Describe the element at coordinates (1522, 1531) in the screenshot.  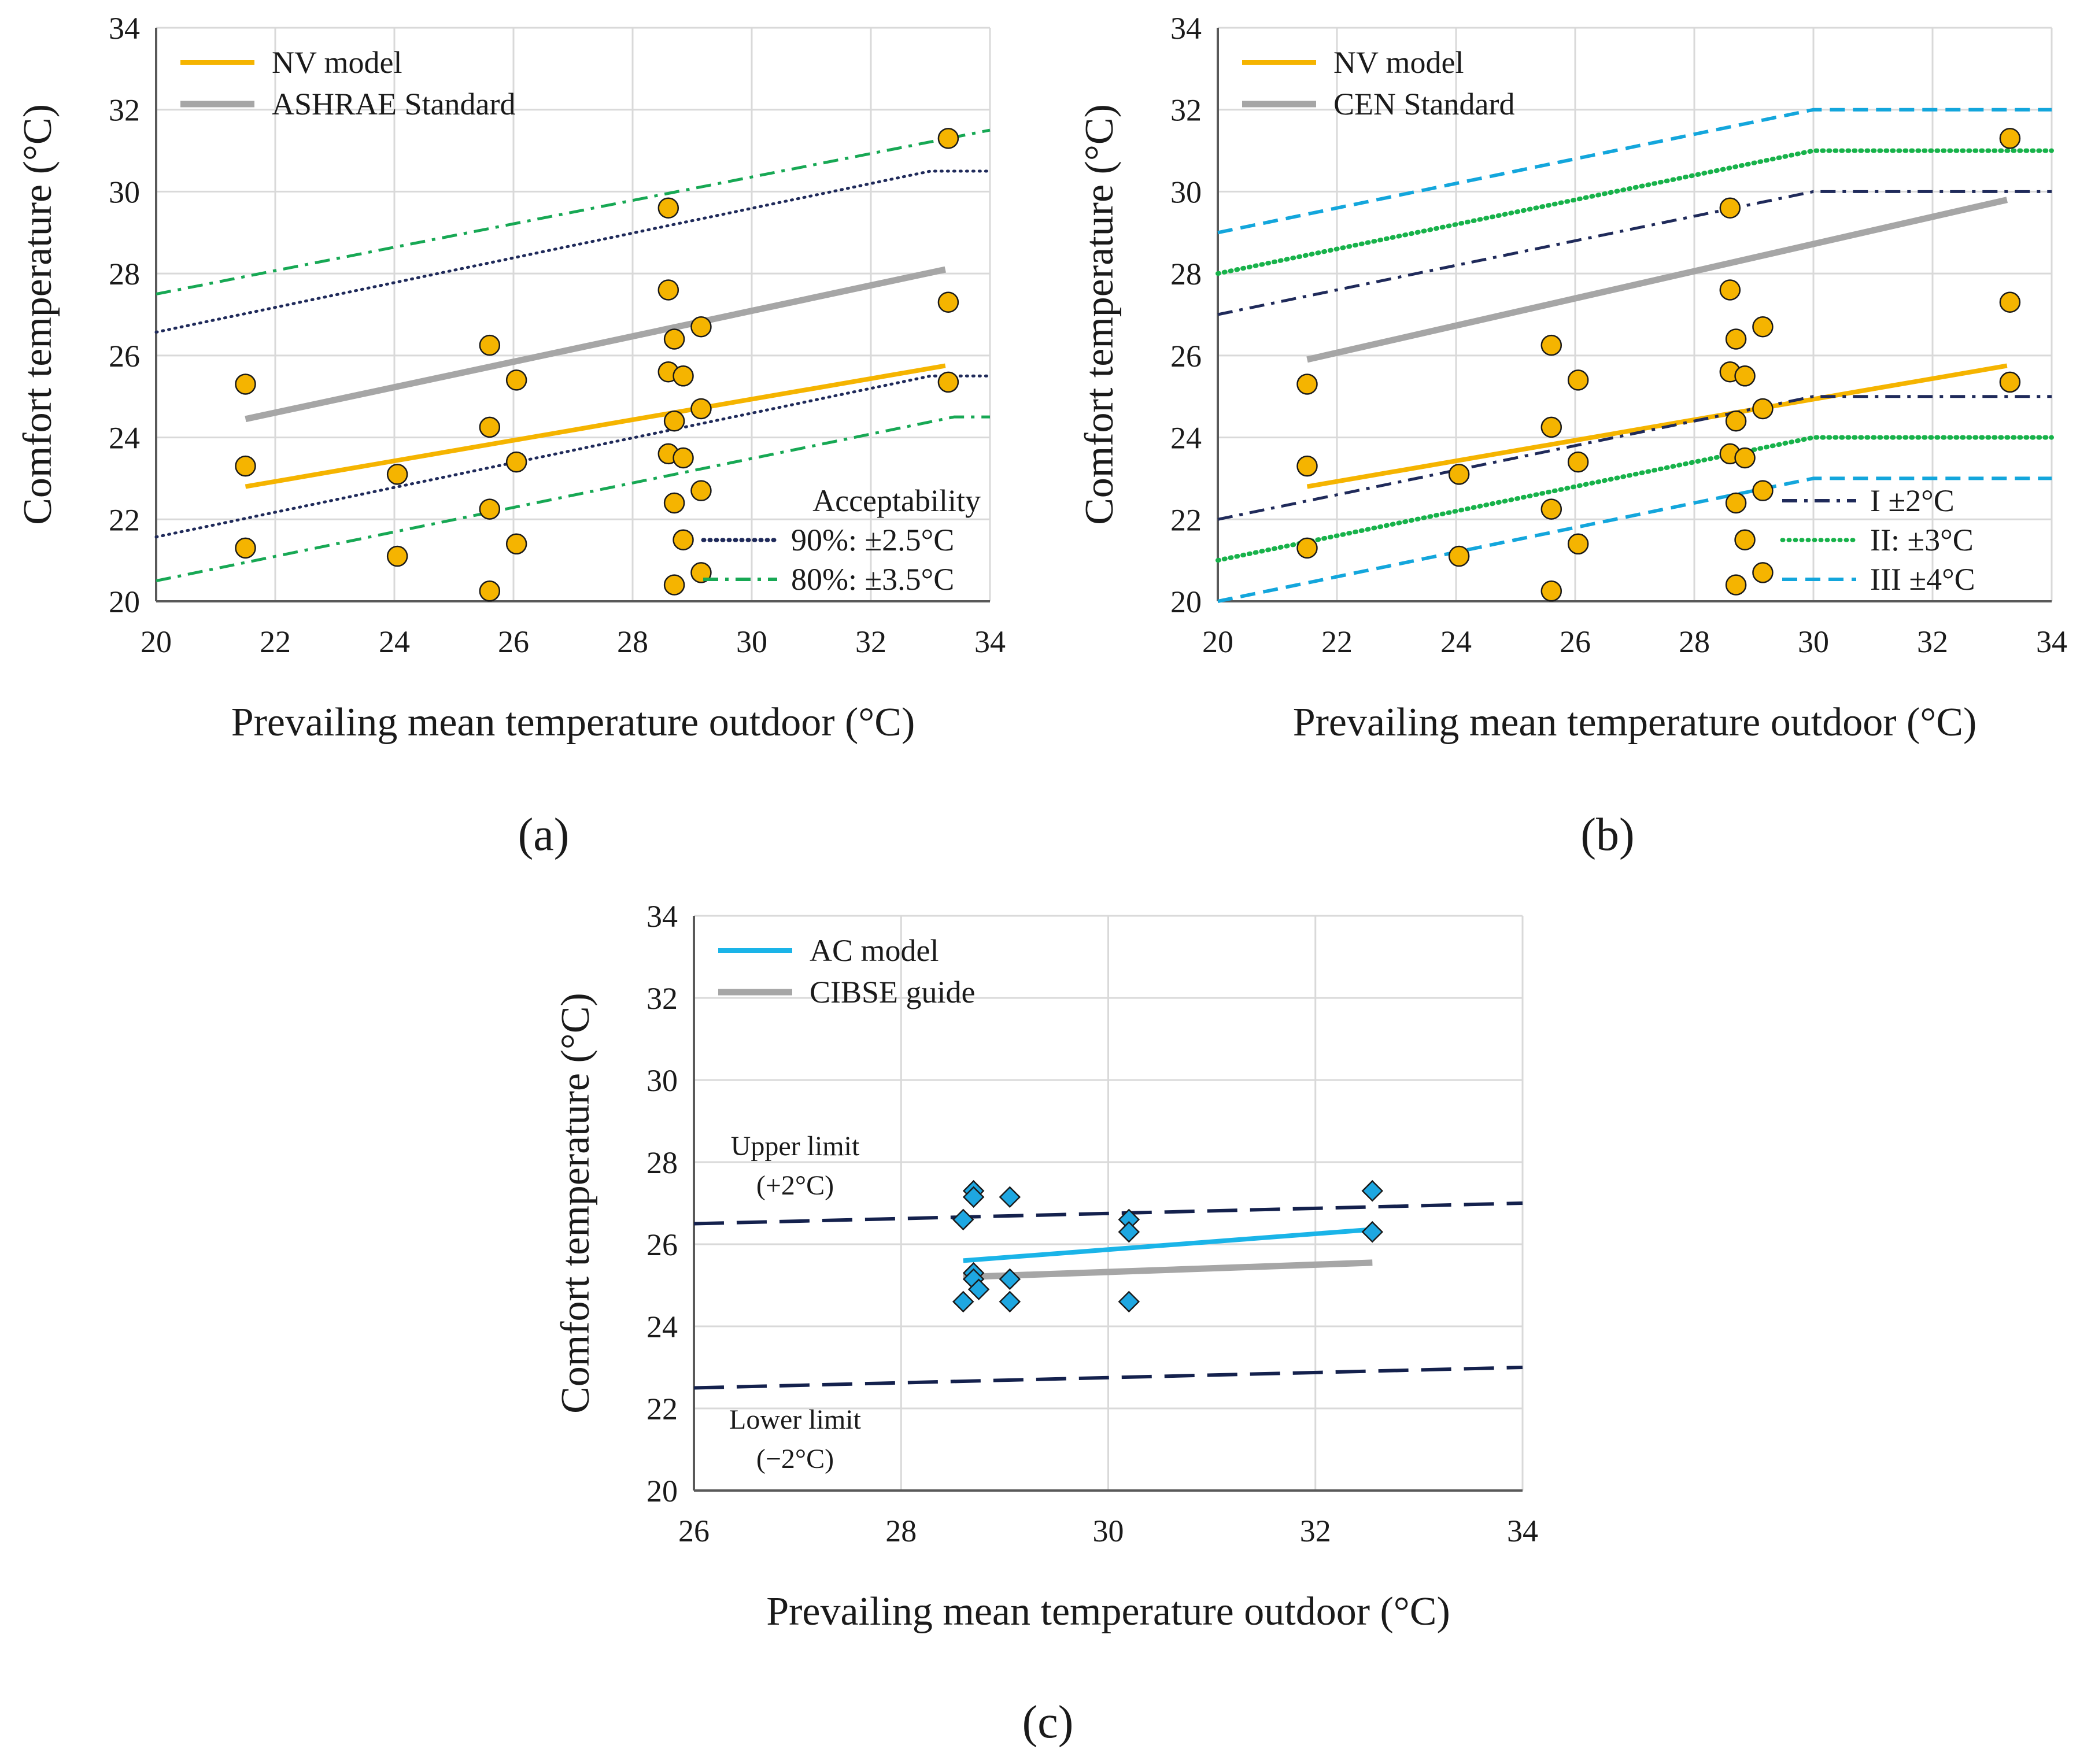
I see `x-tick-label: 34` at that location.